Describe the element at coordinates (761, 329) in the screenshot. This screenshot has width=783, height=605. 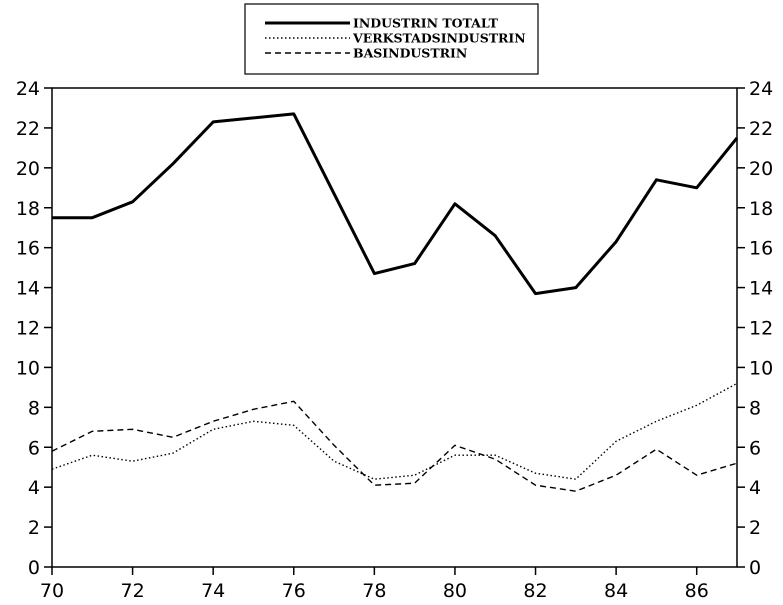
I see `y-tick-label-right: 12` at that location.